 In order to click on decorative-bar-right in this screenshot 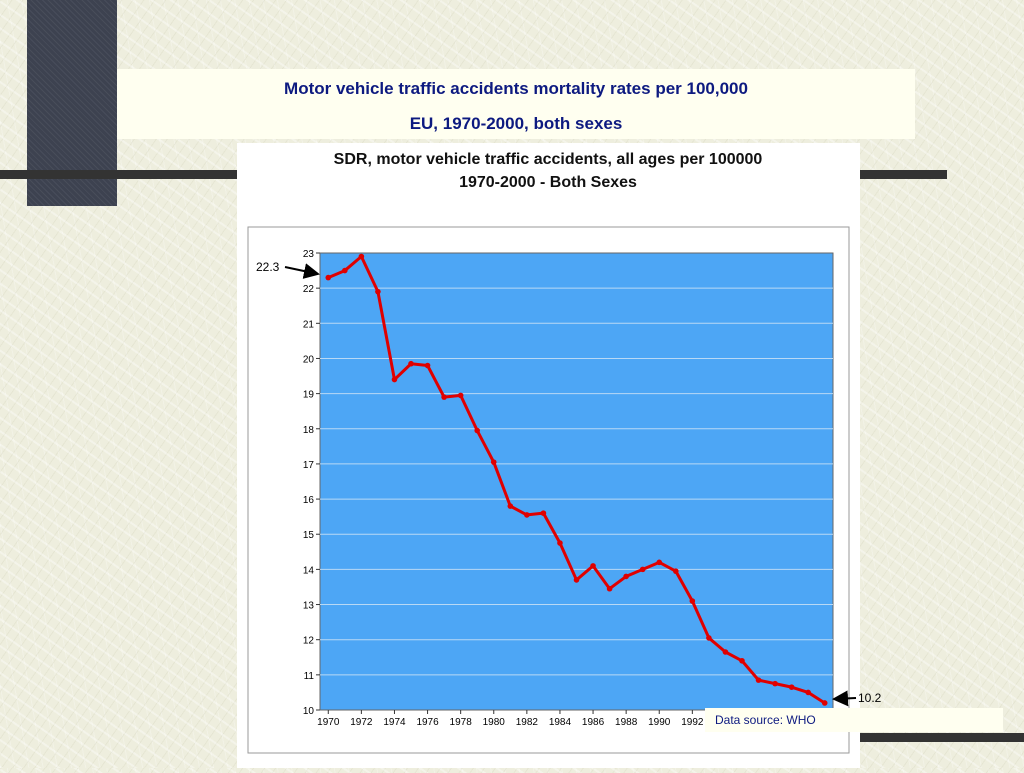, I will do `click(903, 174)`.